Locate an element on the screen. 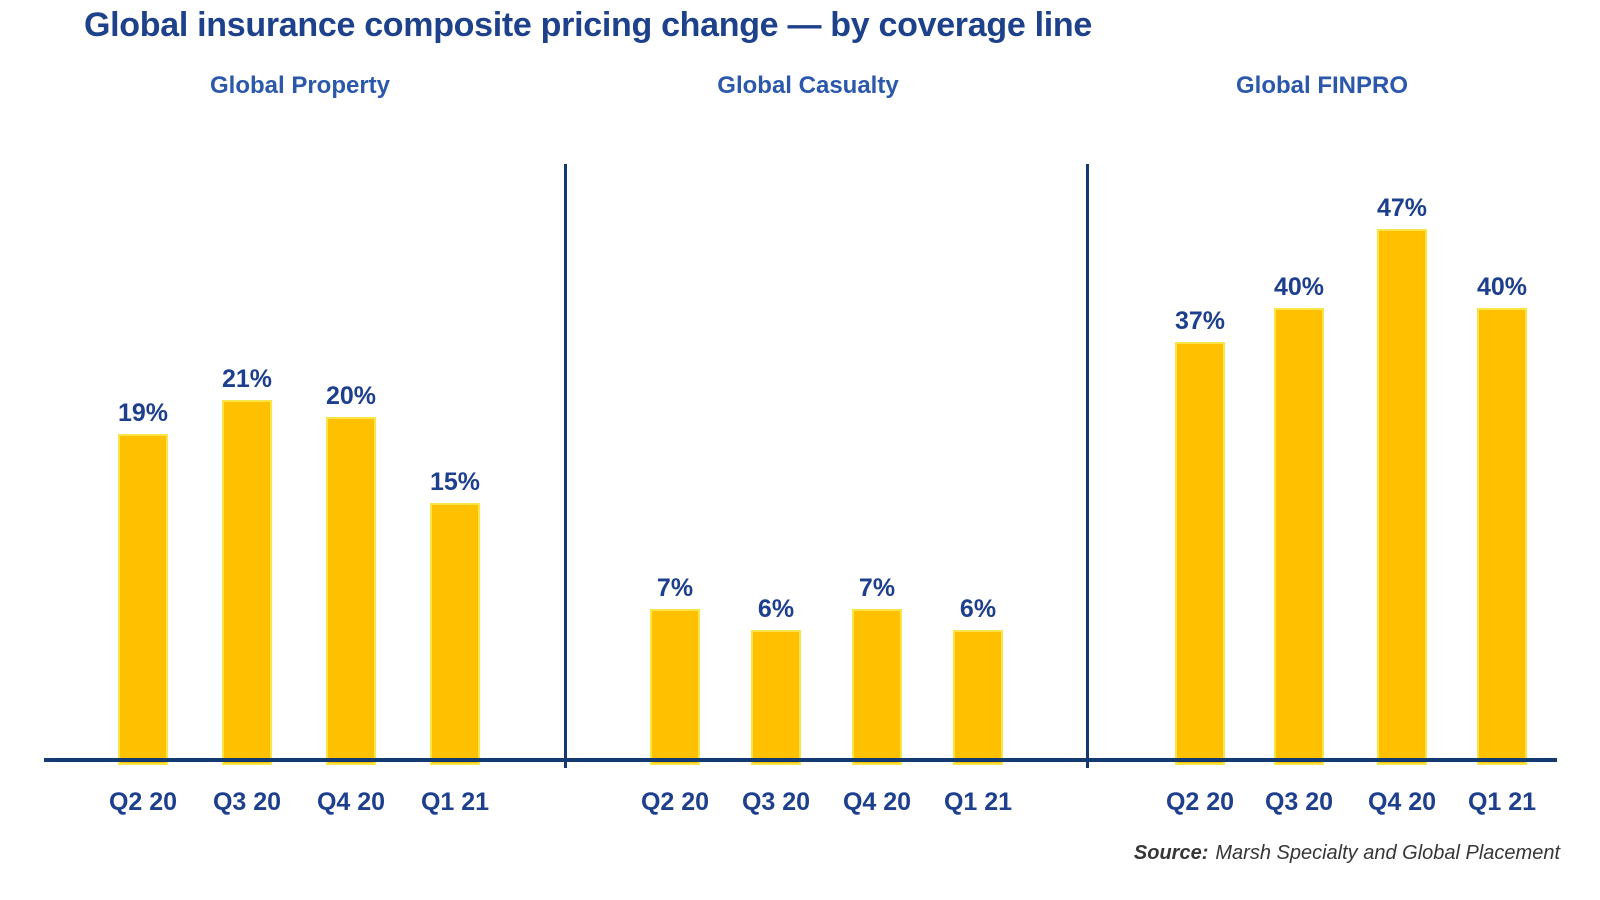 The width and height of the screenshot is (1600, 900). x-axis-line is located at coordinates (800, 760).